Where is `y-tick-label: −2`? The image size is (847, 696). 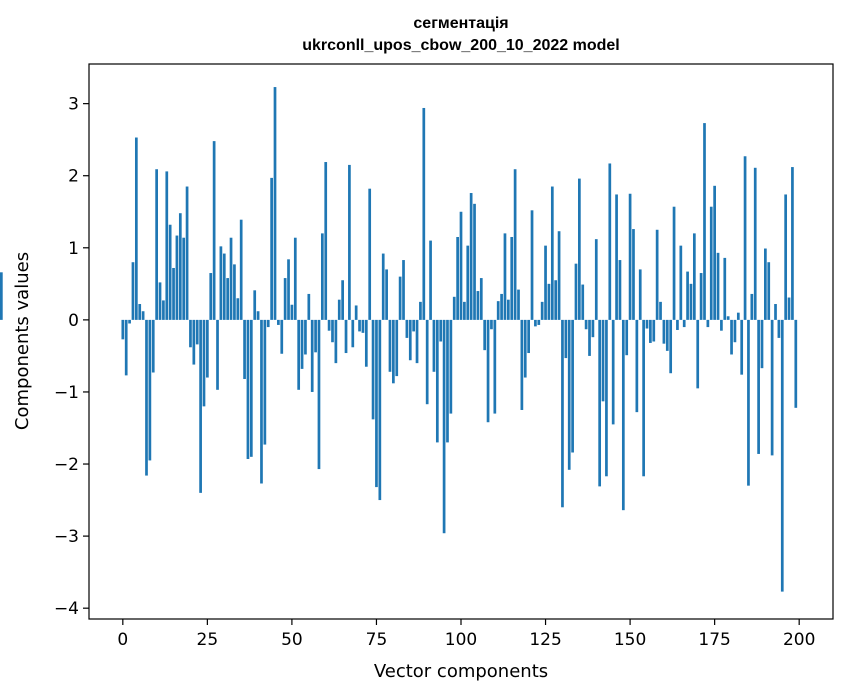
y-tick-label: −2 is located at coordinates (66, 465).